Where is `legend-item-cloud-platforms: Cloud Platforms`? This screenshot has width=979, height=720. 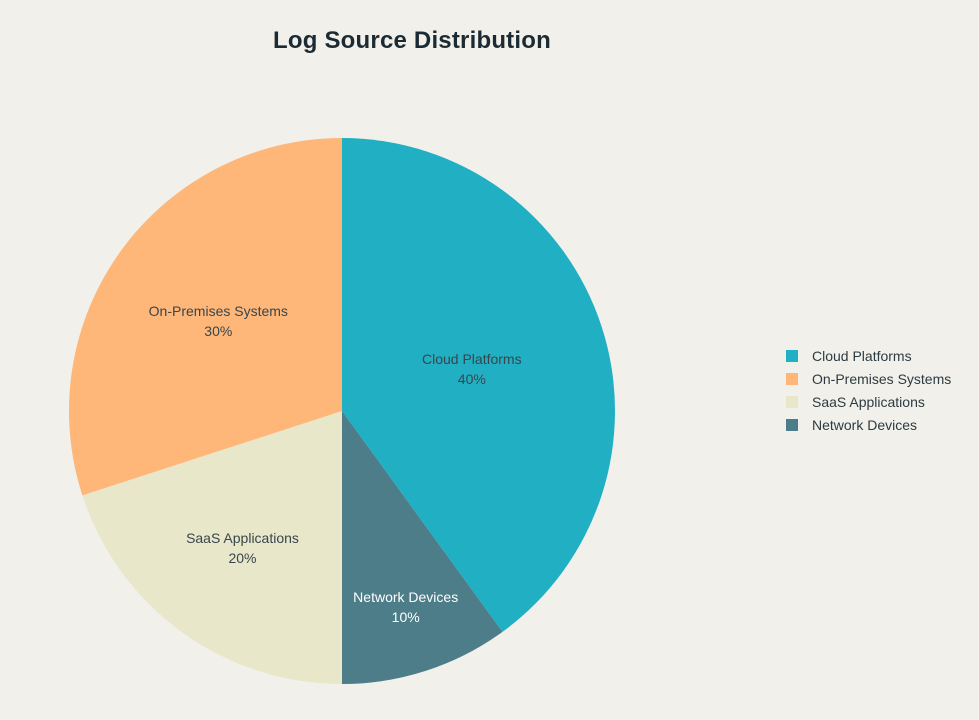
legend-item-cloud-platforms: Cloud Platforms is located at coordinates (868, 355).